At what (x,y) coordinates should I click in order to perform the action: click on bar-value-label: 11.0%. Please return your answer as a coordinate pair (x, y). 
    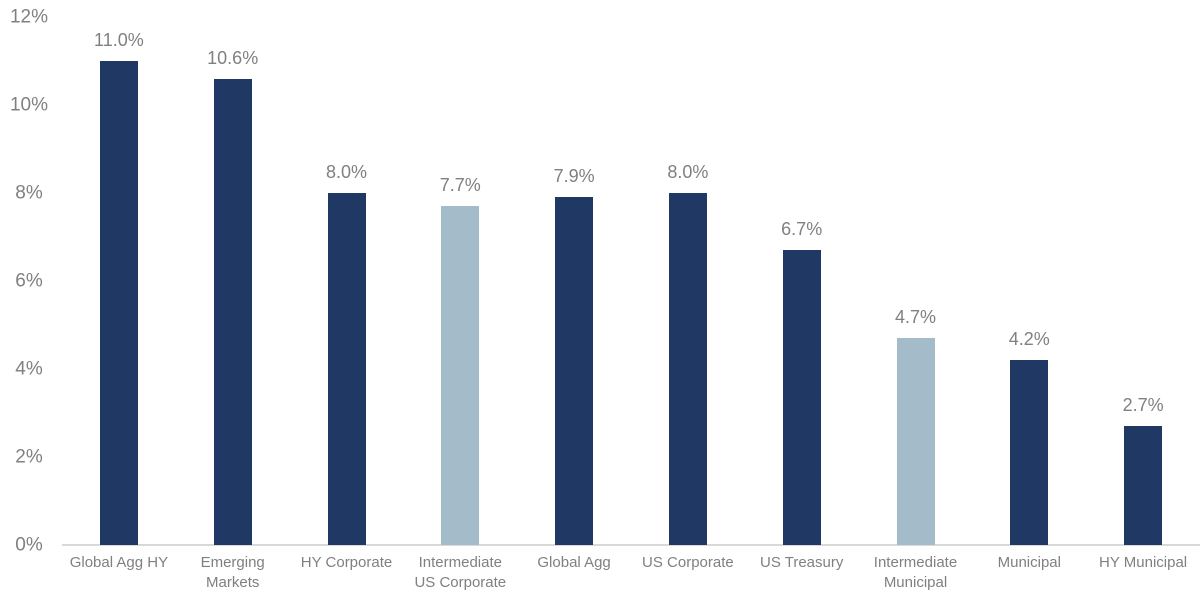
    Looking at the image, I should click on (119, 40).